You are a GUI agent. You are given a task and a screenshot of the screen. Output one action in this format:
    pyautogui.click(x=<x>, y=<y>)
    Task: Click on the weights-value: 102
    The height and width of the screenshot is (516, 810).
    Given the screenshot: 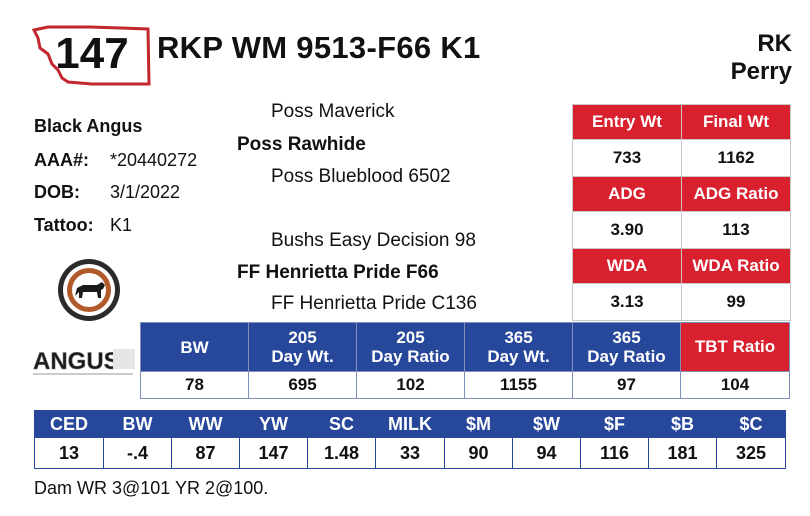 What is the action you would take?
    pyautogui.click(x=410, y=385)
    